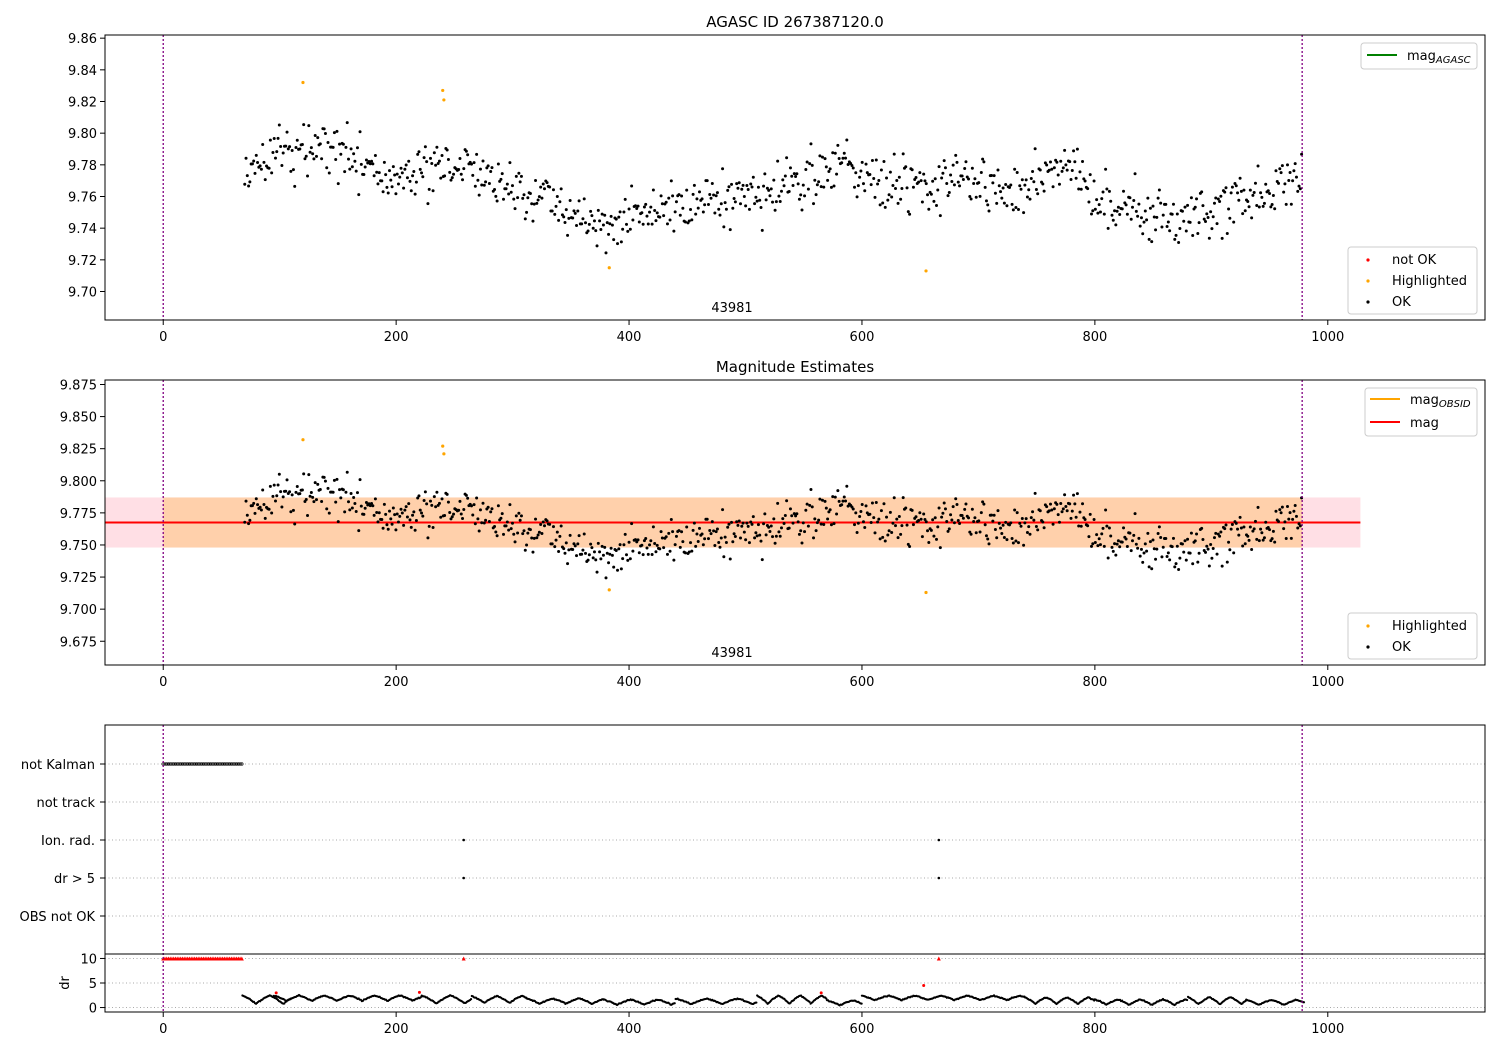 The width and height of the screenshot is (1500, 1050). I want to click on x-tick-label: 1000, so click(1327, 682).